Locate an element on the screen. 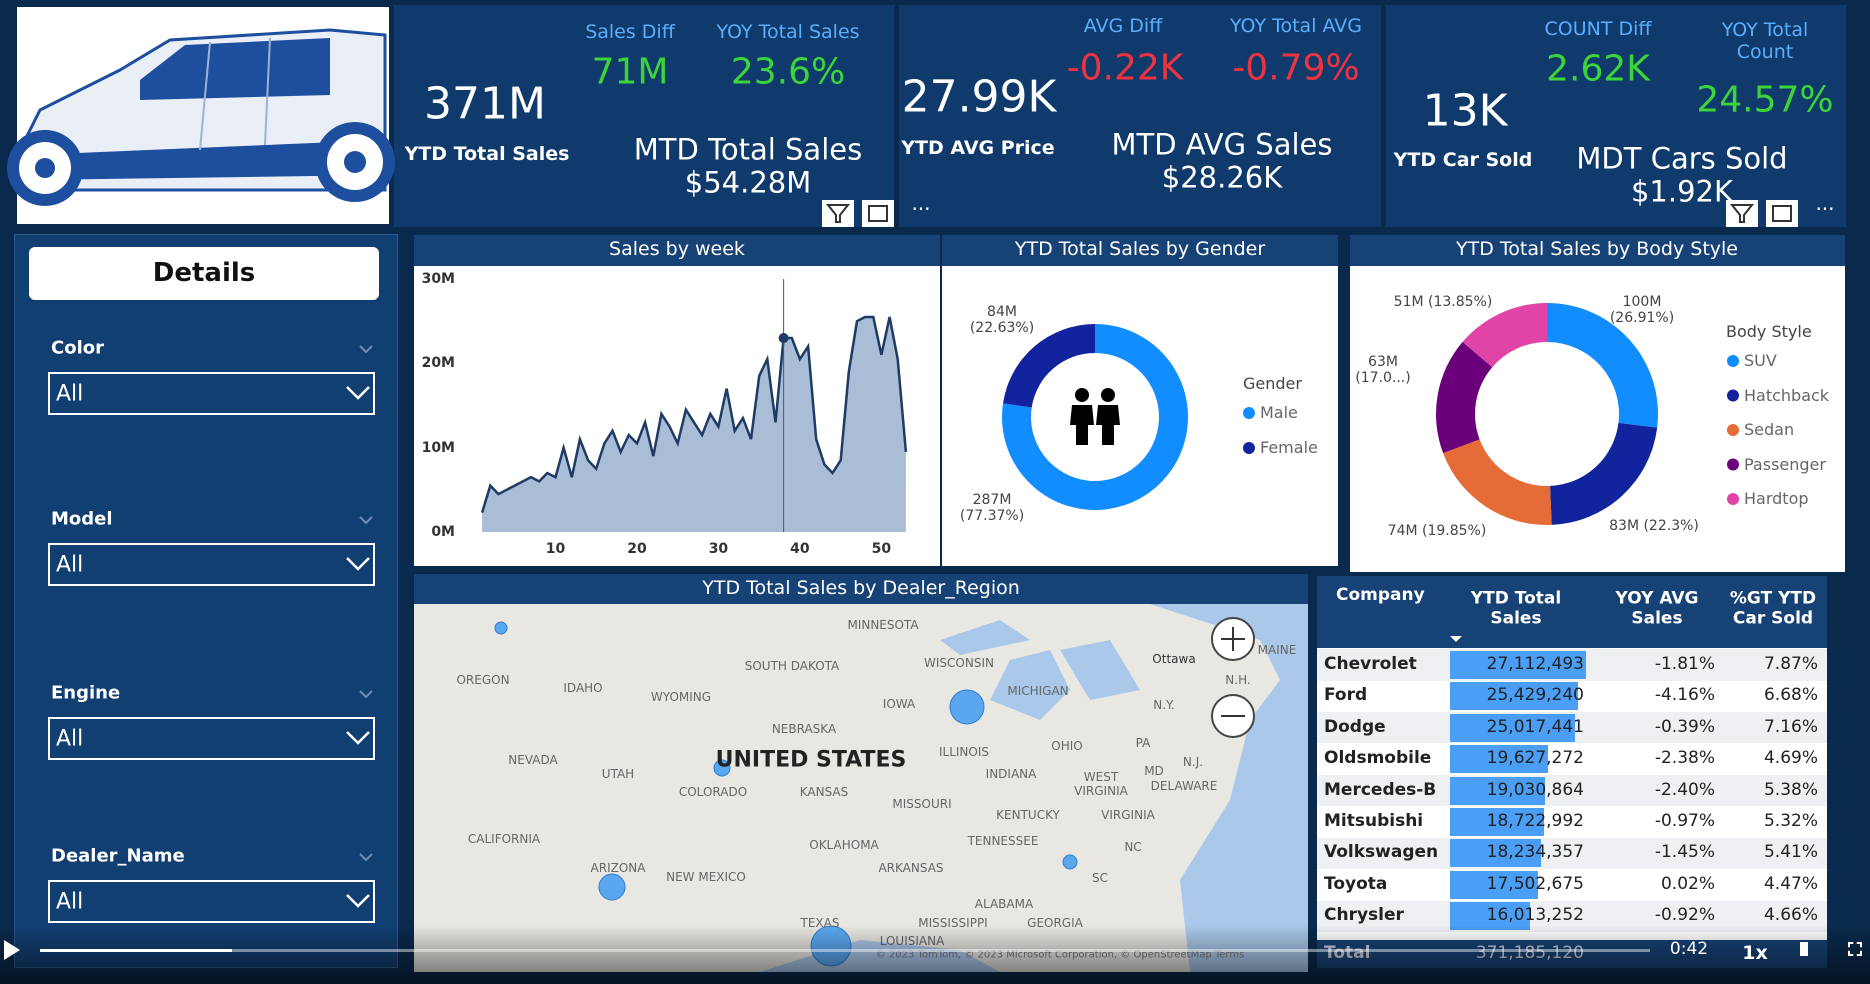  cell: 16,013,252 is located at coordinates (1535, 915).